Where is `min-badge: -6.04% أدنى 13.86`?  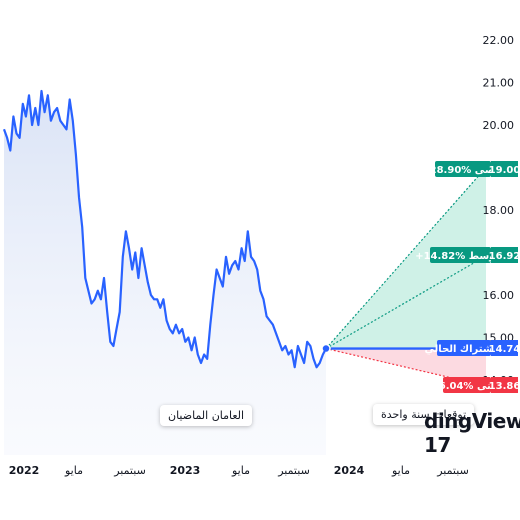
min-badge: -6.04% أدنى 13.86 is located at coordinates (477, 385).